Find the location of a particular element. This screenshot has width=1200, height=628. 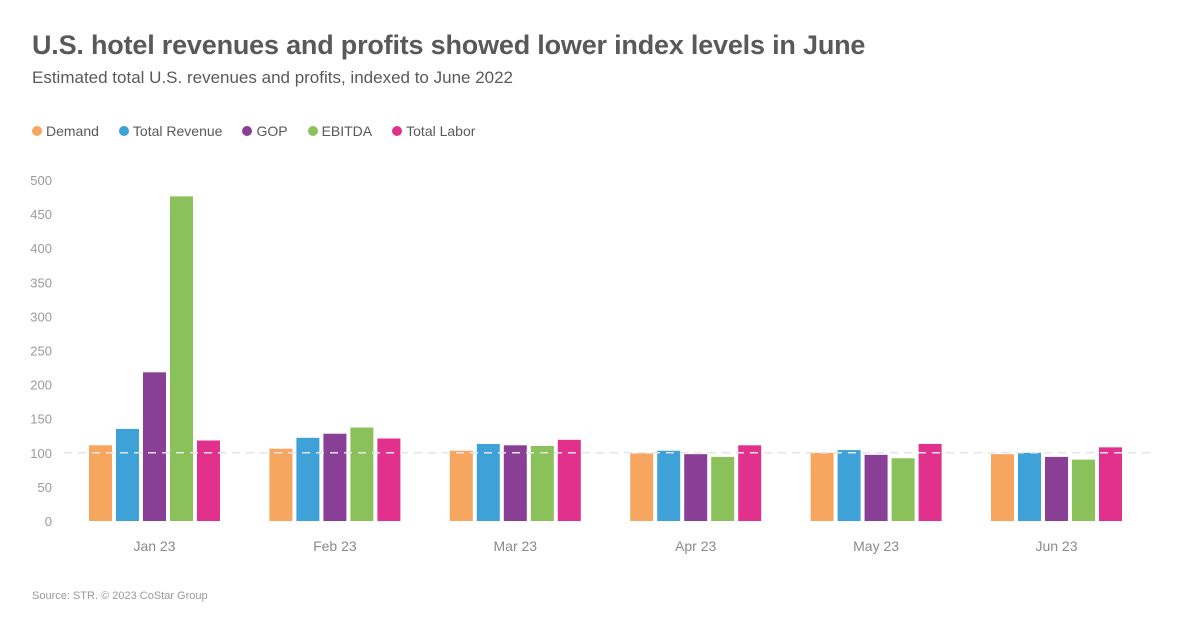

x-tick-label: Feb 23 is located at coordinates (335, 546).